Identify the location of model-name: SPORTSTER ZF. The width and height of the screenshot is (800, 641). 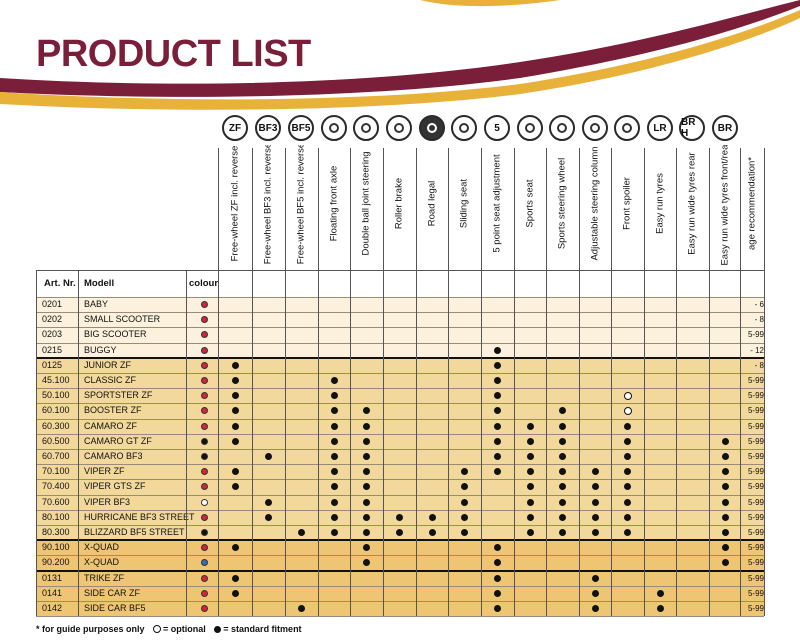
(118, 395).